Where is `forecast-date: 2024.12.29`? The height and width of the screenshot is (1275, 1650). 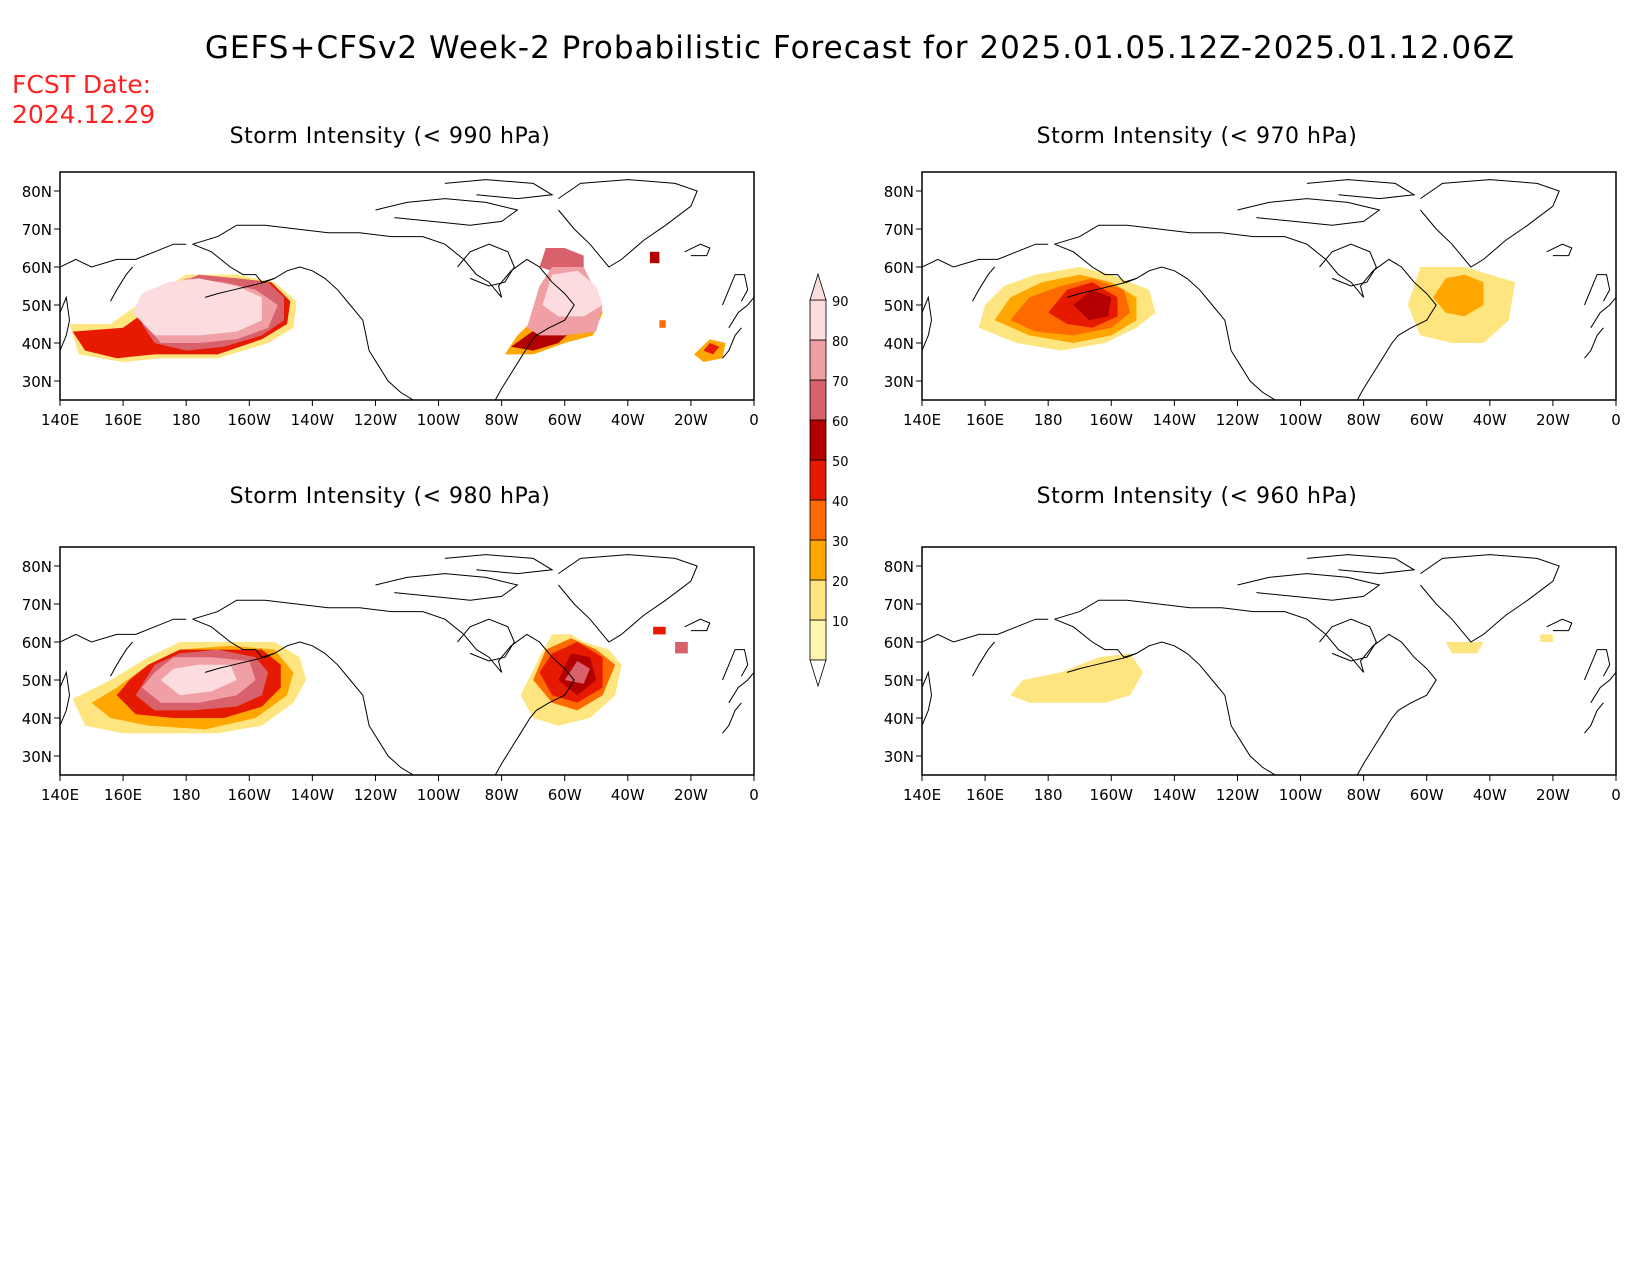 forecast-date: 2024.12.29 is located at coordinates (84, 114).